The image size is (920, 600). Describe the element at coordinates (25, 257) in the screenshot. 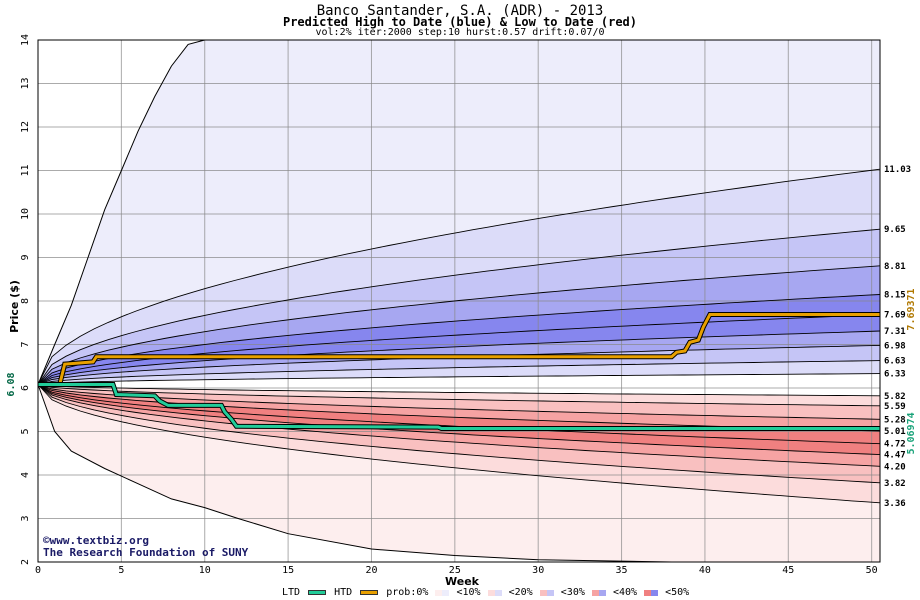

I see `y-tick-label: 9` at that location.